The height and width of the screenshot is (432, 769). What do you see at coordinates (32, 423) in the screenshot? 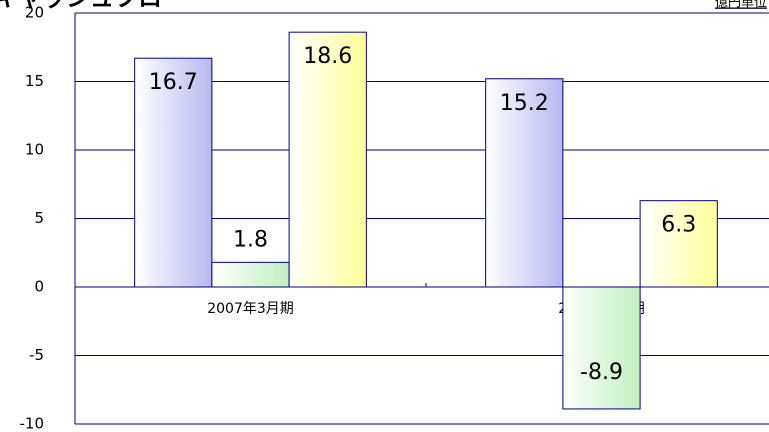
I see `y-tick-label: -10` at bounding box center [32, 423].